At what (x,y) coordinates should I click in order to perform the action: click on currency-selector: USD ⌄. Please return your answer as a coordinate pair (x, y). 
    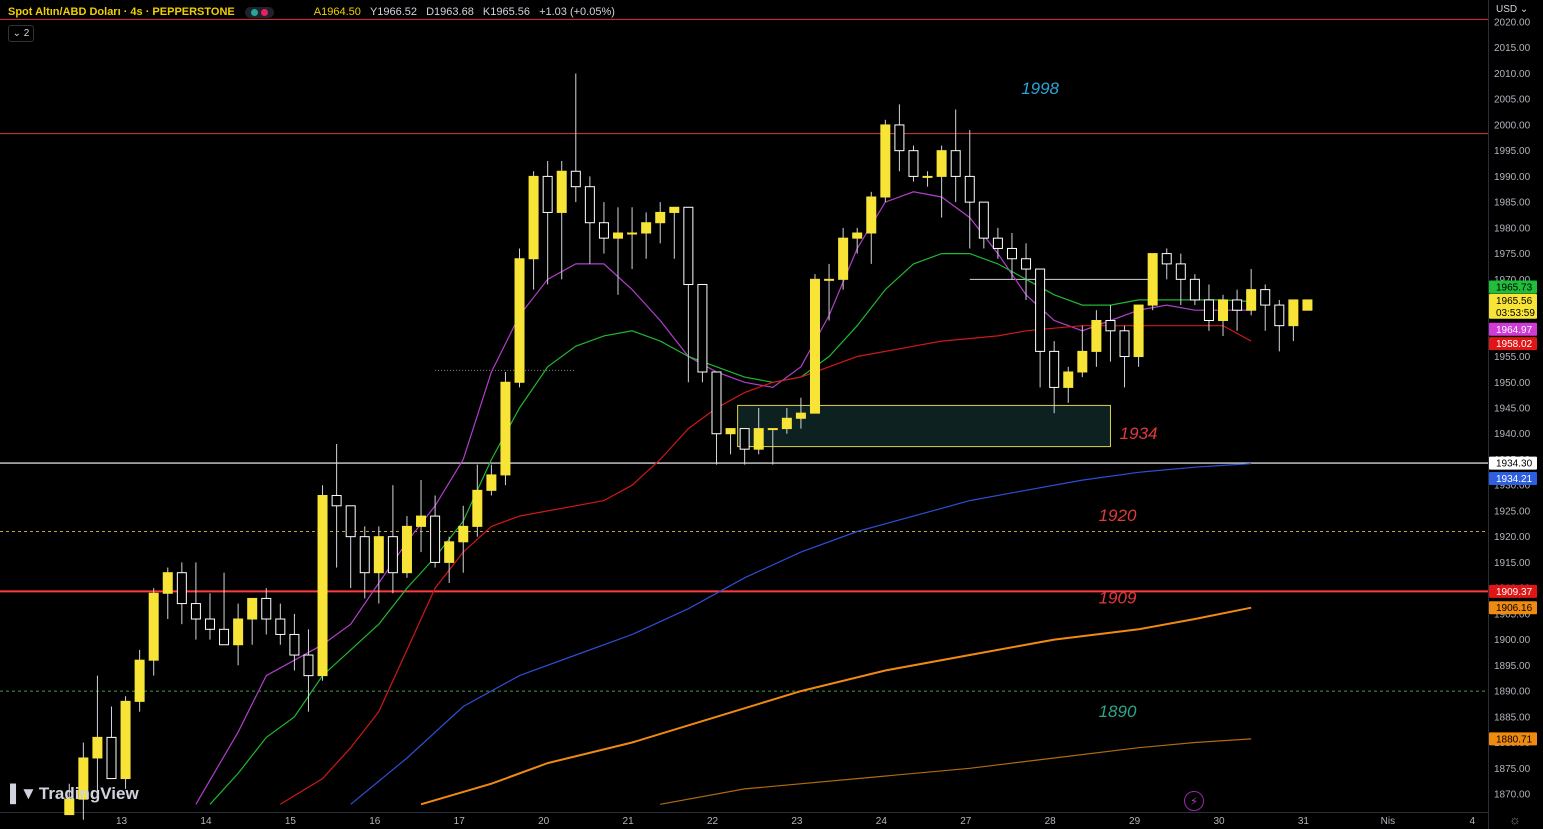
    Looking at the image, I should click on (1512, 9).